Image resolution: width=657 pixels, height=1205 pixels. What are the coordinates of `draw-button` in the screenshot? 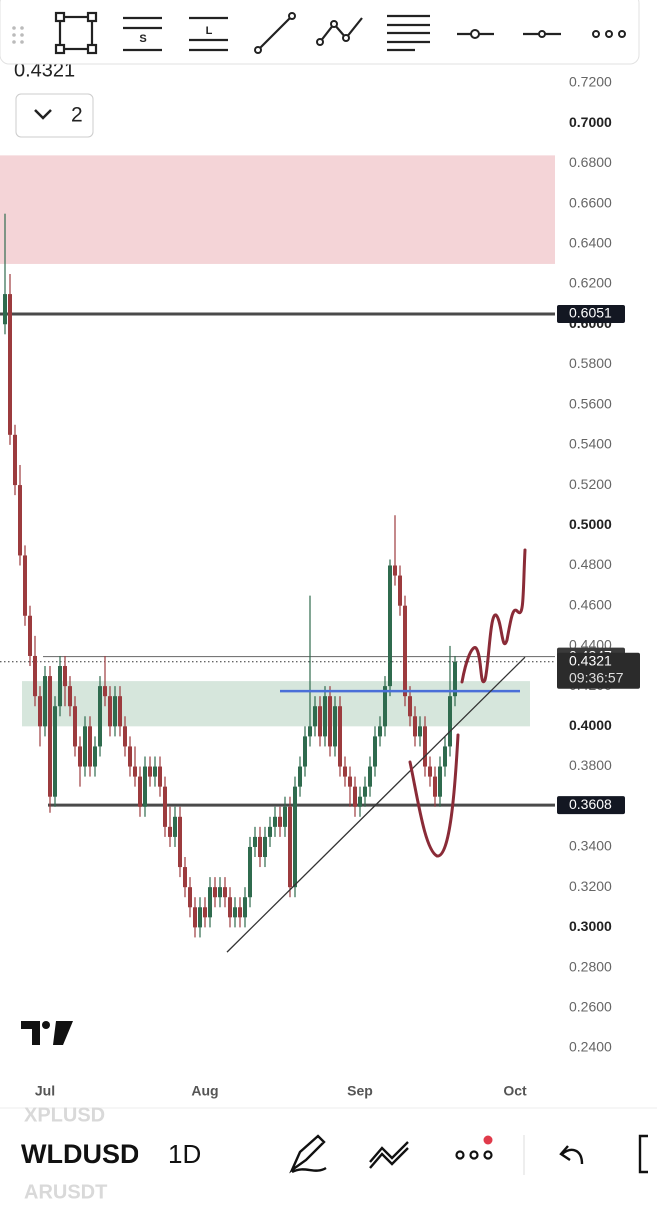 It's located at (308, 1154).